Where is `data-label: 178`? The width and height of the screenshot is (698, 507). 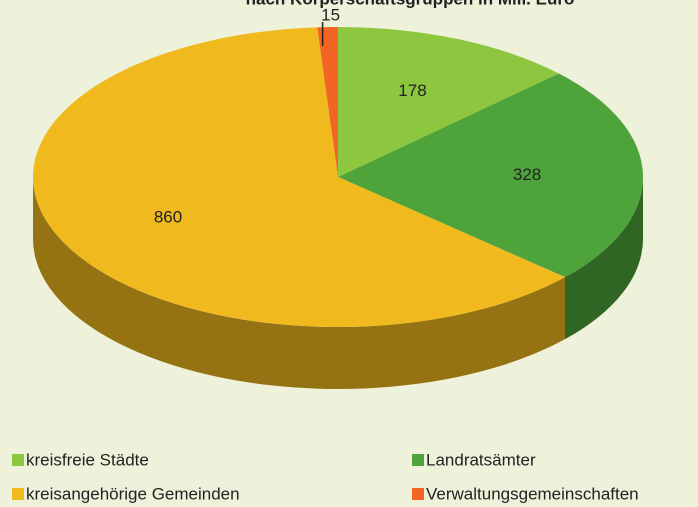 data-label: 178 is located at coordinates (412, 90).